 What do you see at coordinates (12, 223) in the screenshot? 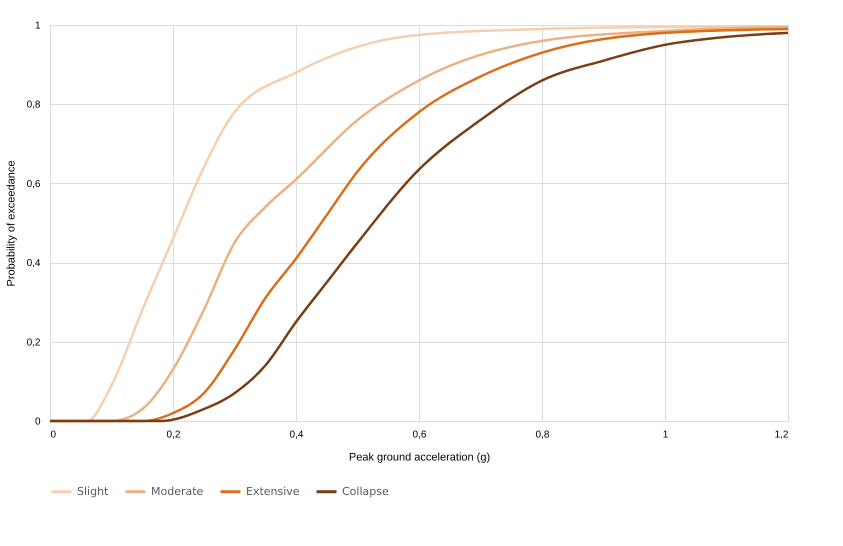
I see `y-axis-title: Probability of exceedance` at bounding box center [12, 223].